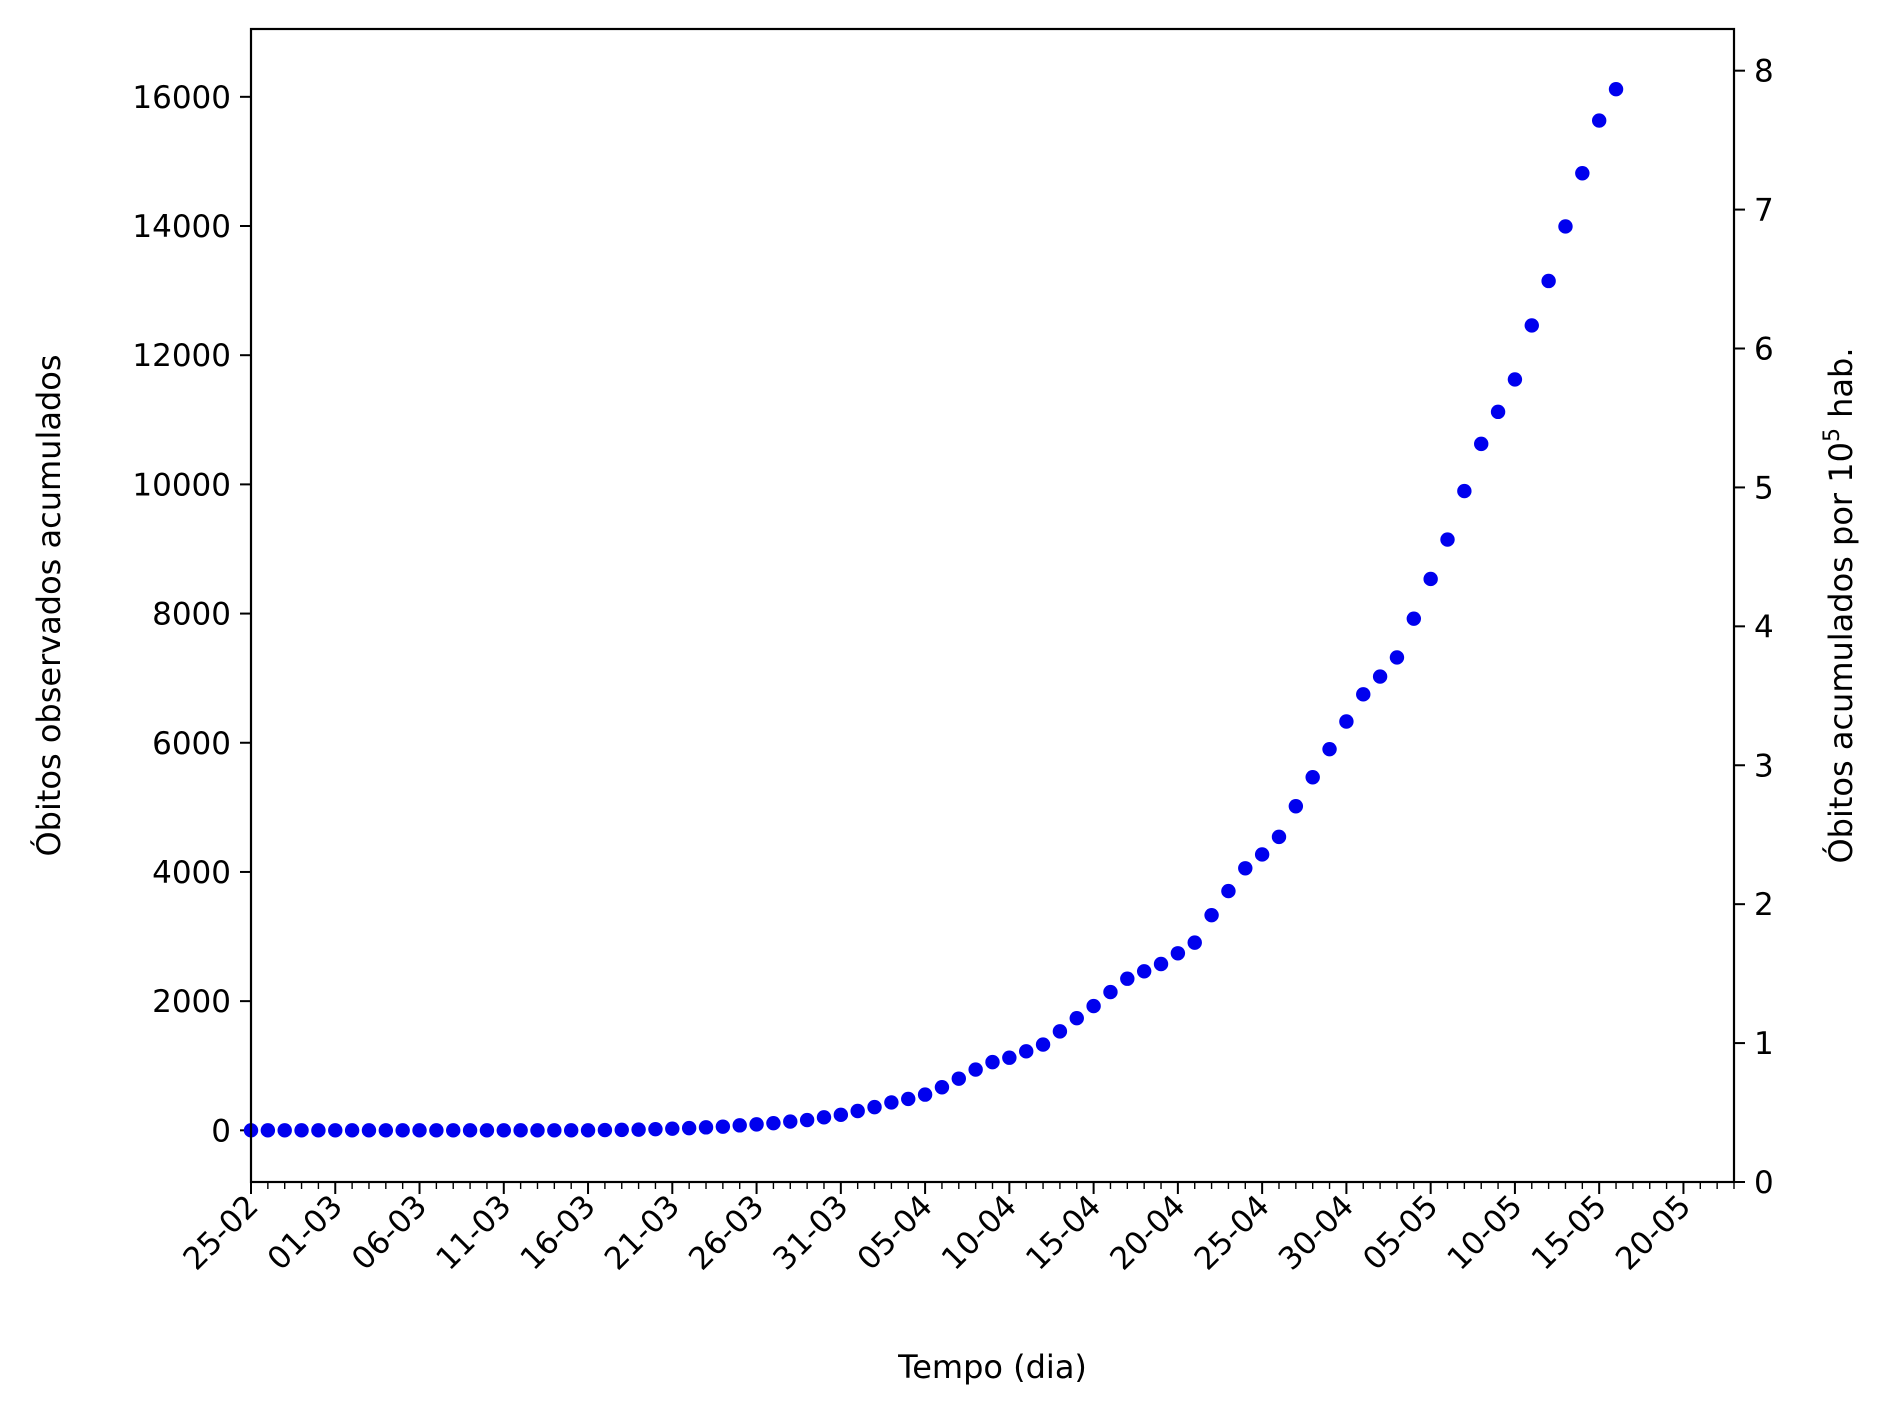 This screenshot has width=1880, height=1410. Describe the element at coordinates (1653, 1232) in the screenshot. I see `x-tick-label: 20-05` at that location.